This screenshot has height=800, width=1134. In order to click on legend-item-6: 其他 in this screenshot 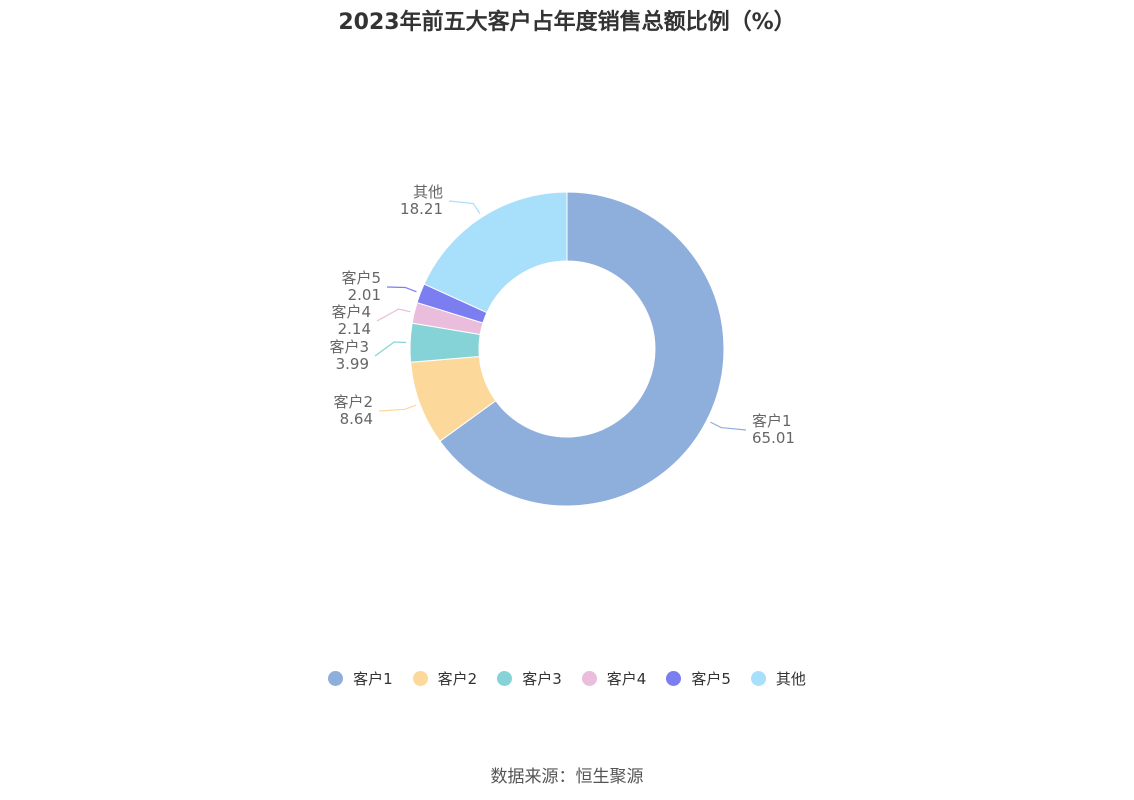, I will do `click(778, 678)`.